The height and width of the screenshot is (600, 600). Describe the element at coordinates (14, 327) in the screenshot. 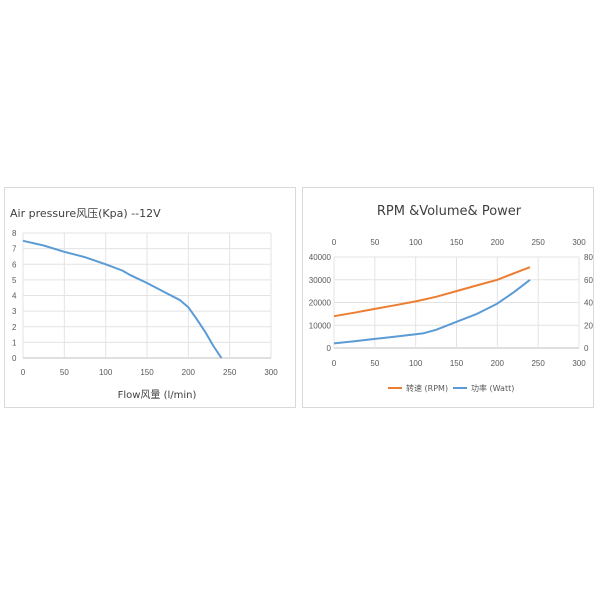

I see `y-tick-label: 2` at that location.